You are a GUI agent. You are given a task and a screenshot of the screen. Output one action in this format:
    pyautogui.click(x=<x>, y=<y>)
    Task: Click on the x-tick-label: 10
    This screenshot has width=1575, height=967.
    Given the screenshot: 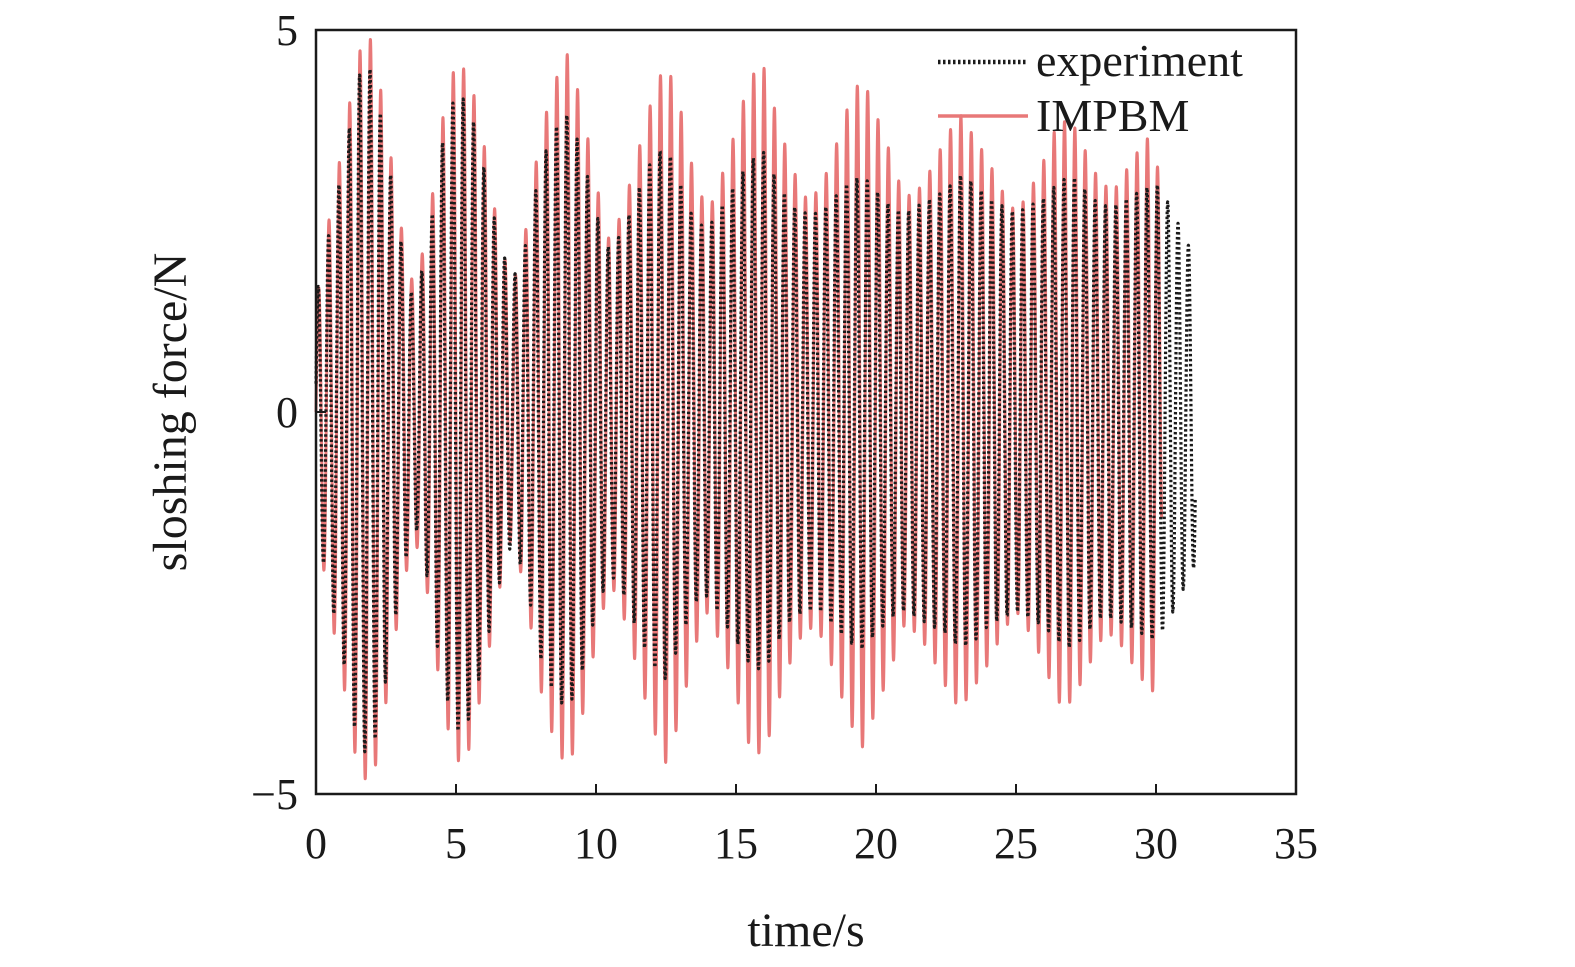 What is the action you would take?
    pyautogui.click(x=596, y=843)
    